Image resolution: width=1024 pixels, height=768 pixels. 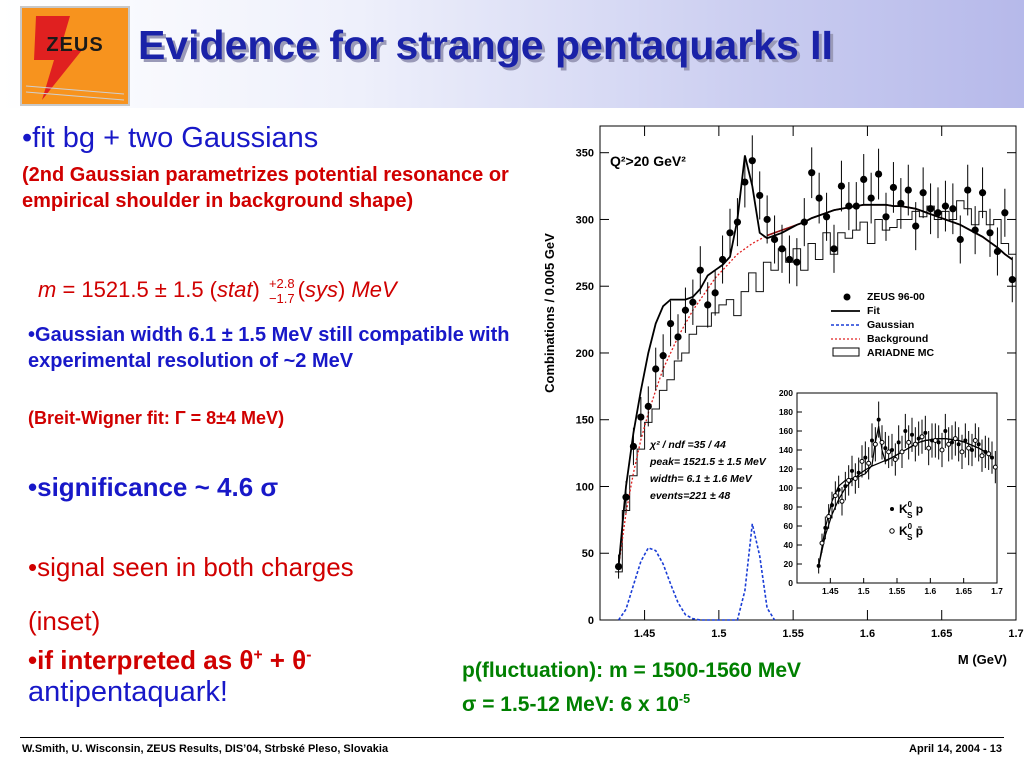 I want to click on inset-y-tick-label: 80, so click(x=789, y=507).